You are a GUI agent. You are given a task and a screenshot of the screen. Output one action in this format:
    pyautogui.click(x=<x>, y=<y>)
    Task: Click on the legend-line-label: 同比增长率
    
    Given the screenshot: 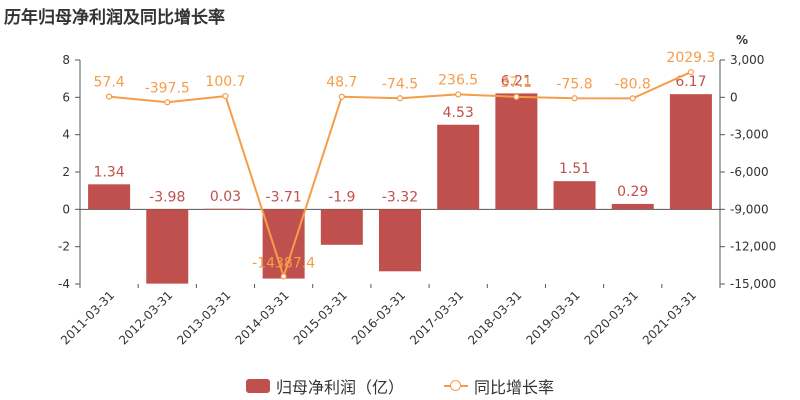 What is the action you would take?
    pyautogui.click(x=514, y=387)
    